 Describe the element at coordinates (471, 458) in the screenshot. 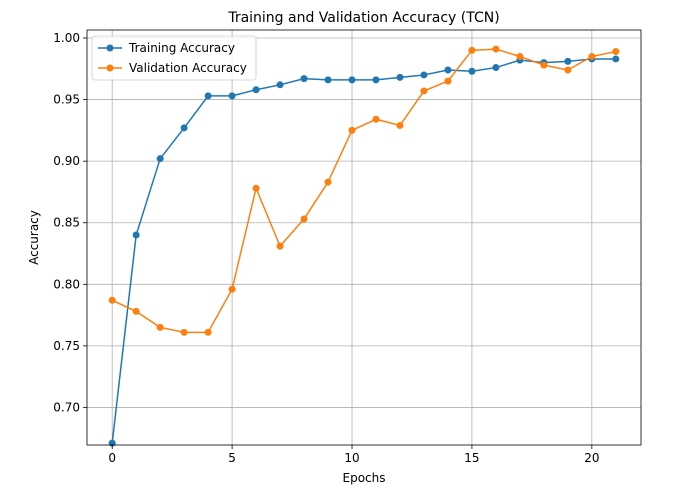

I see `x-tick-label: 15` at that location.